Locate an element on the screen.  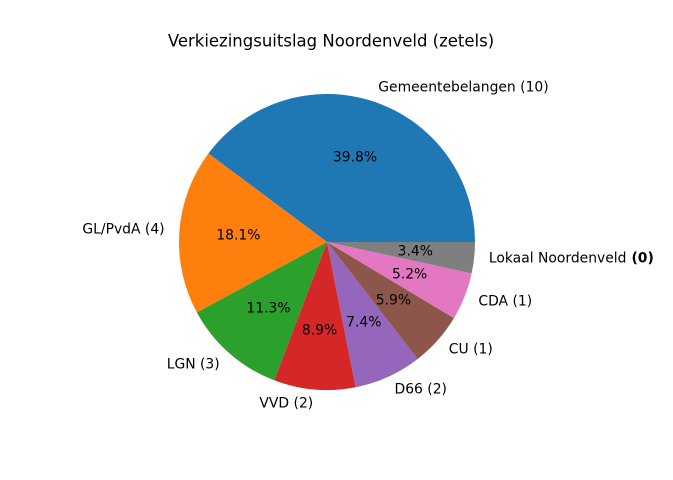
slice-label-vvd: VVD (2) is located at coordinates (286, 403).